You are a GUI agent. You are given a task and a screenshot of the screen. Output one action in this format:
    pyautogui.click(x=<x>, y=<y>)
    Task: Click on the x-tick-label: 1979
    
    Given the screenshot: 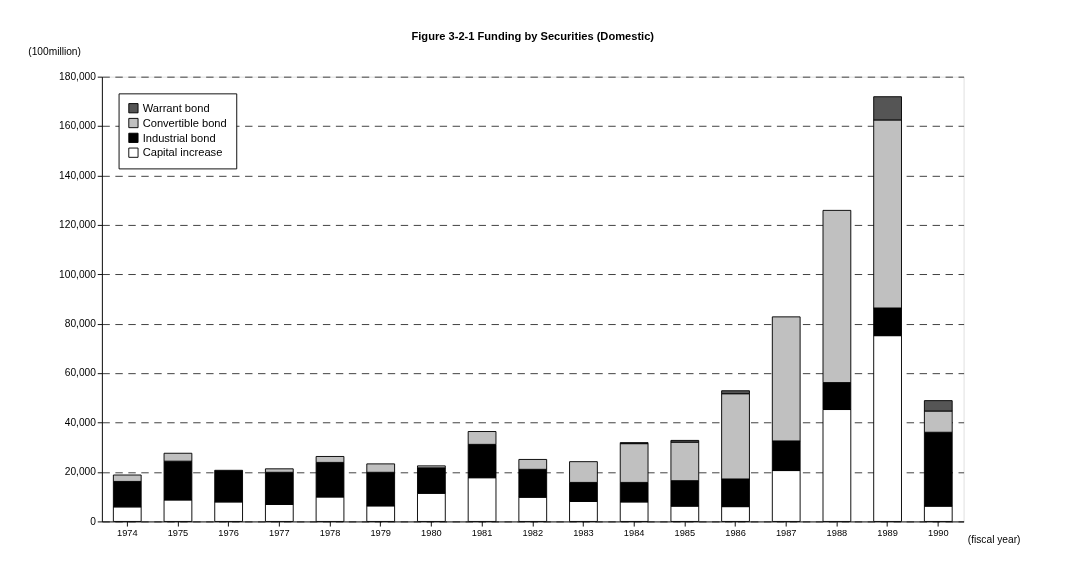 What is the action you would take?
    pyautogui.click(x=380, y=532)
    